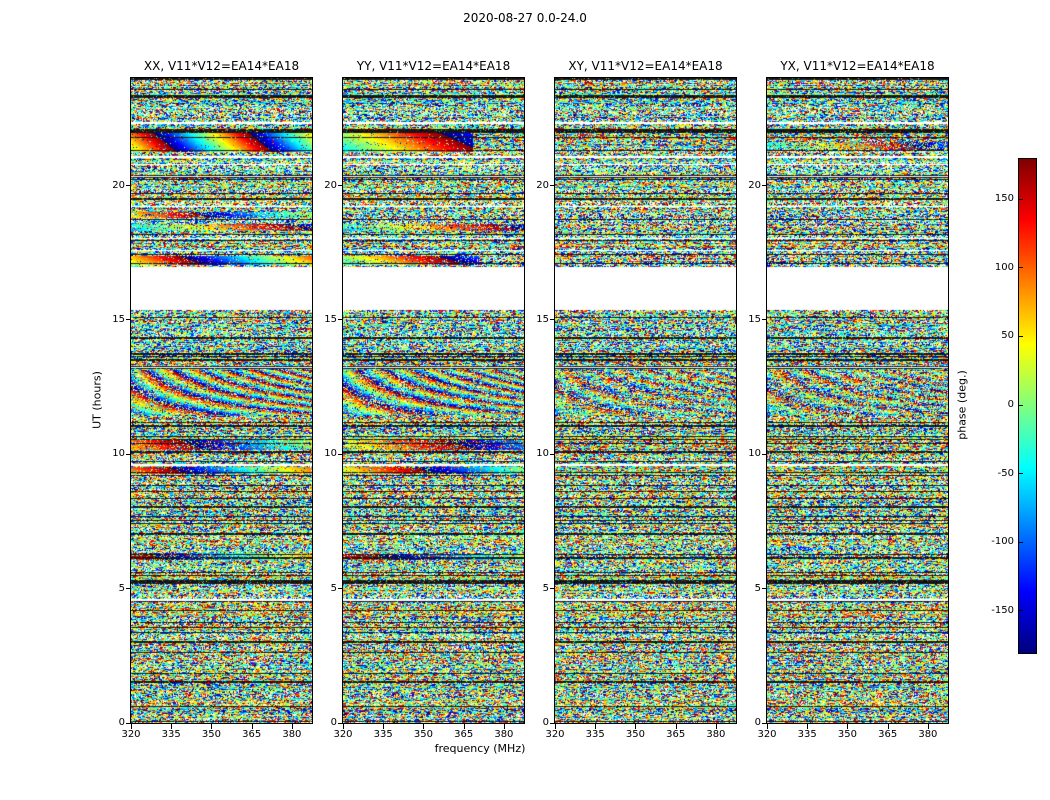  What do you see at coordinates (1002, 542) in the screenshot?
I see `colorbar-tick-label: -100` at bounding box center [1002, 542].